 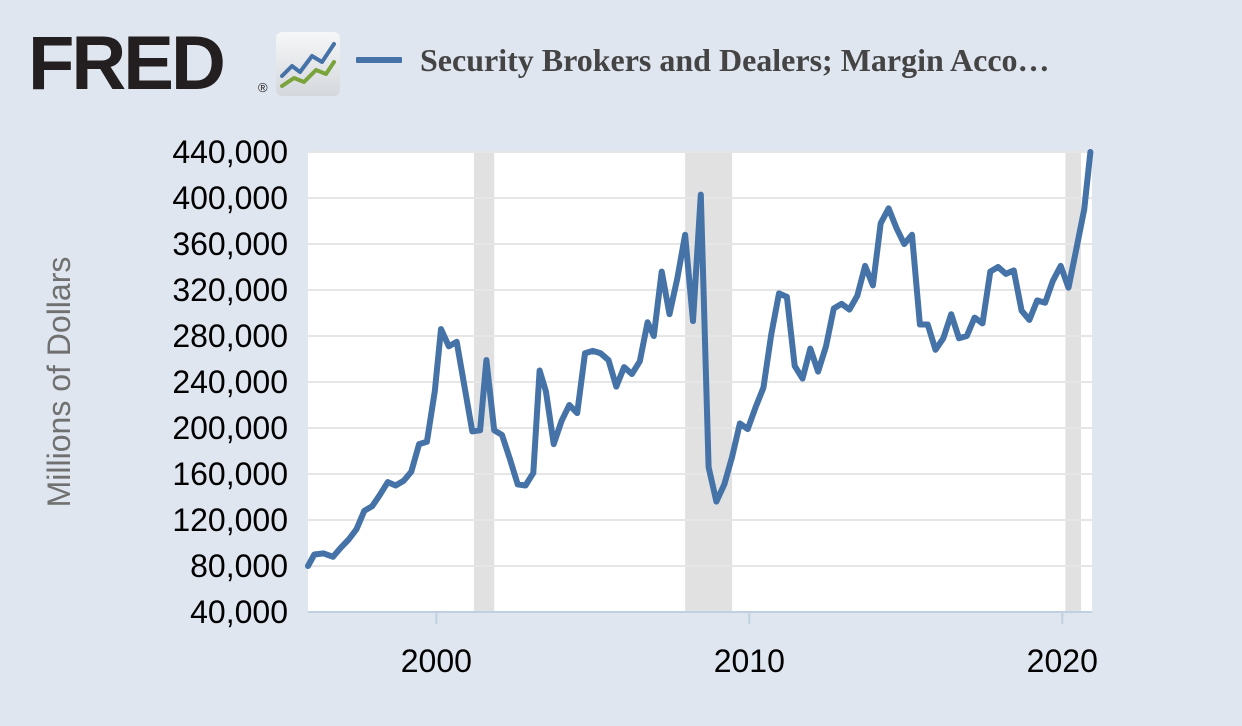 What do you see at coordinates (230, 244) in the screenshot?
I see `y-tick-label: 360,000` at bounding box center [230, 244].